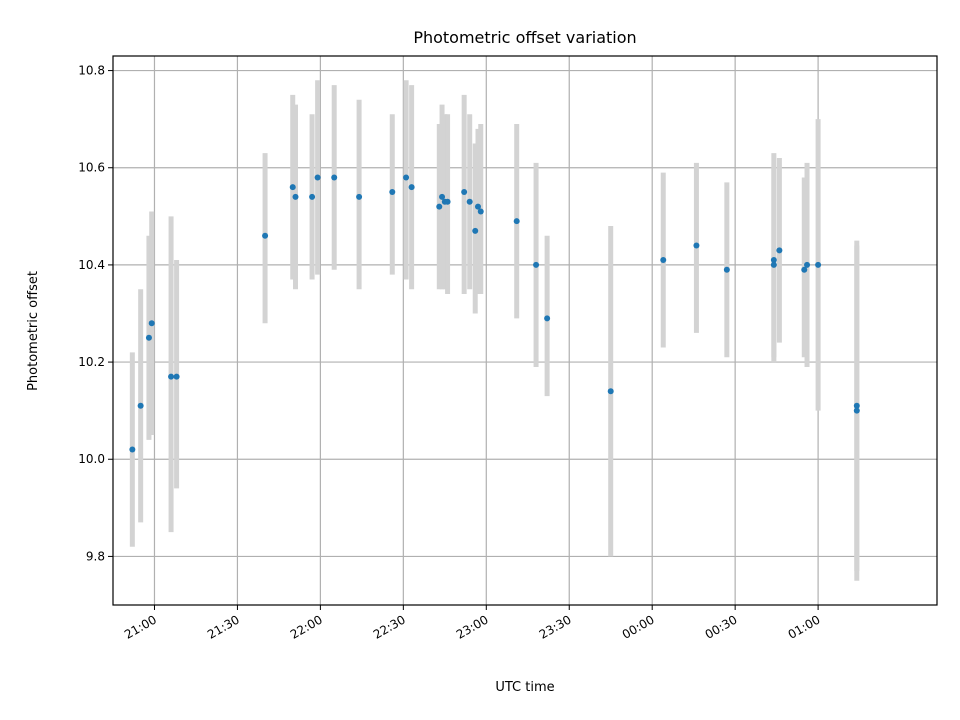 The image size is (960, 720). Describe the element at coordinates (524, 37) in the screenshot. I see `chart-title: Photometric offset variation` at that location.